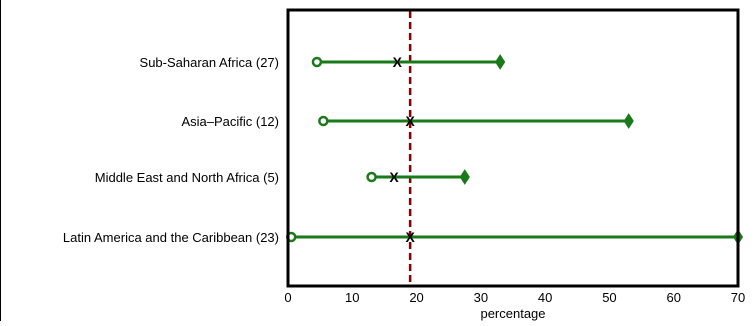 The width and height of the screenshot is (754, 326). Describe the element at coordinates (287, 297) in the screenshot. I see `x-tick-label-0: 0` at that location.